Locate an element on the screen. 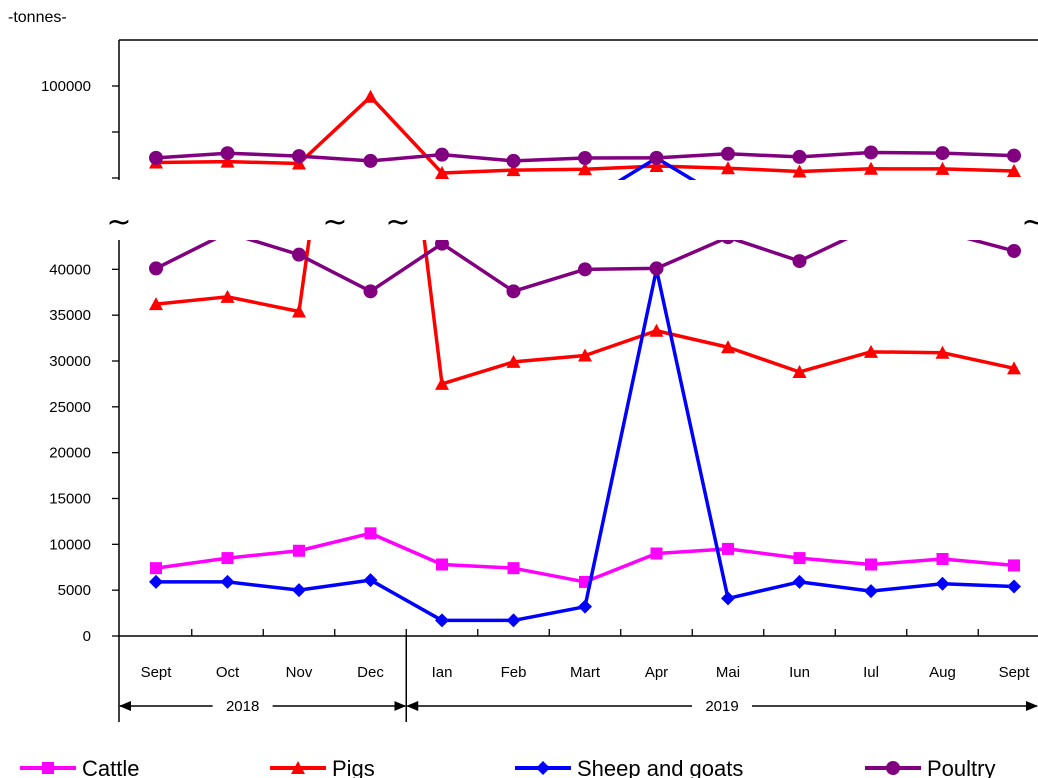  legend: Cattle Pigs Sheep and goats Poultry is located at coordinates (507, 767).